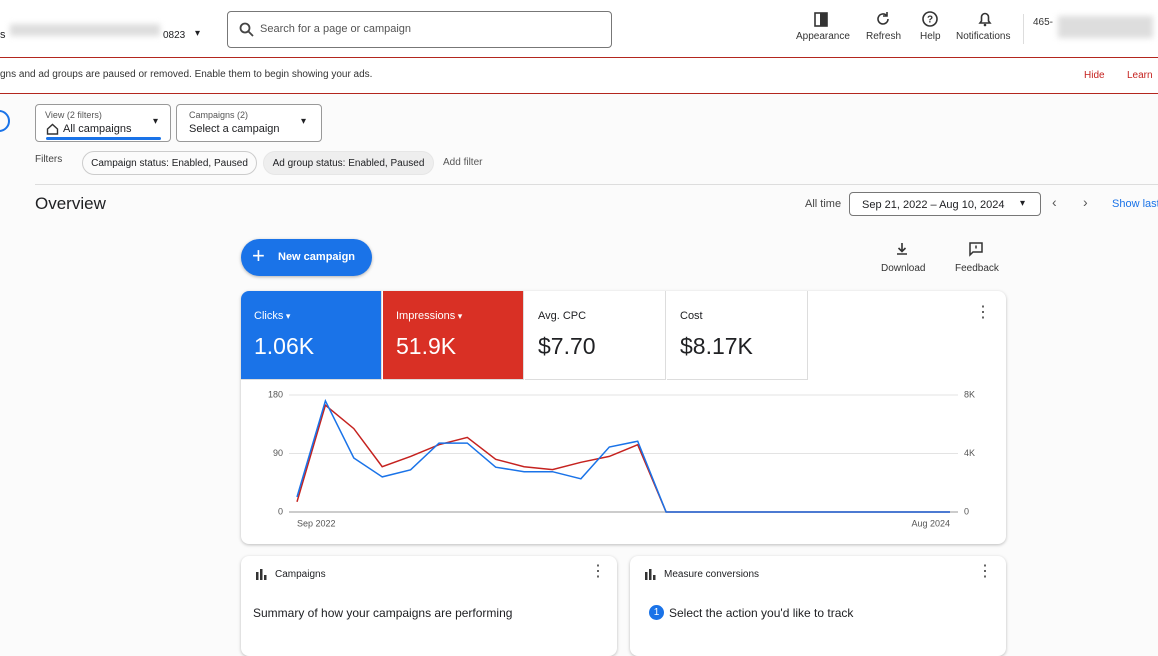 The width and height of the screenshot is (1158, 656). I want to click on side-icon, so click(5, 121).